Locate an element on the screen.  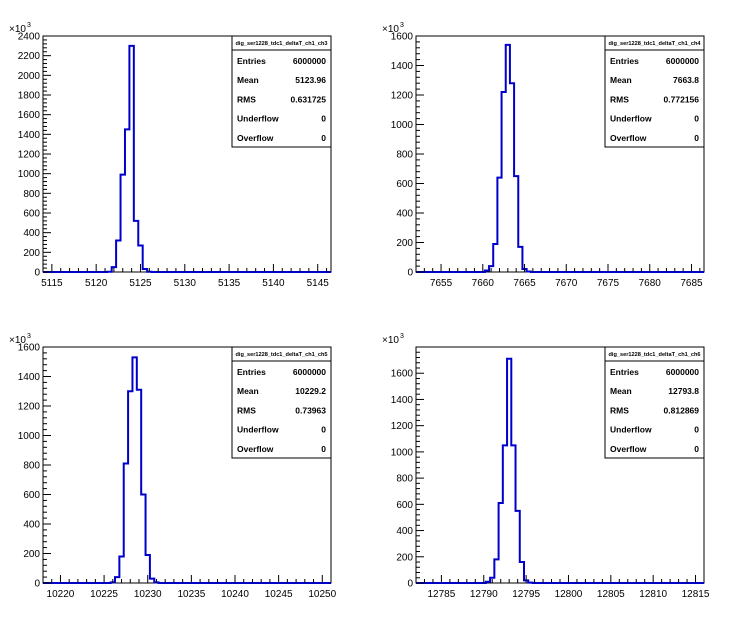
x-tick-label: 12785 is located at coordinates (442, 594).